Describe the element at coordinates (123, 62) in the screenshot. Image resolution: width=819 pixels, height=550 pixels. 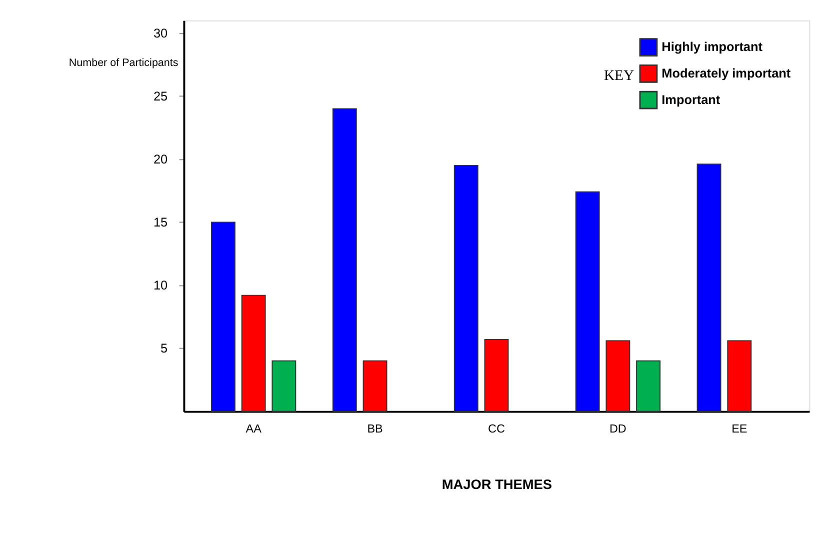
I see `y-axis-title: Number of Participants` at that location.